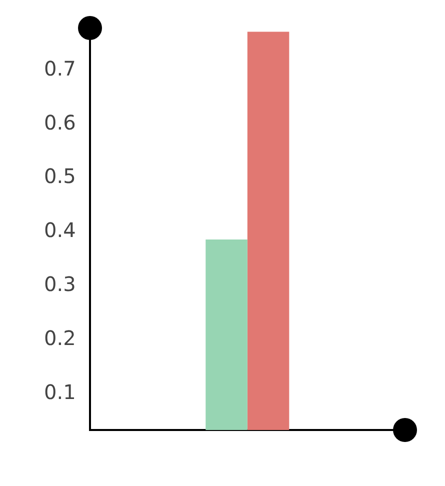  What do you see at coordinates (60, 68) in the screenshot?
I see `y-tick-label: 0.7` at bounding box center [60, 68].